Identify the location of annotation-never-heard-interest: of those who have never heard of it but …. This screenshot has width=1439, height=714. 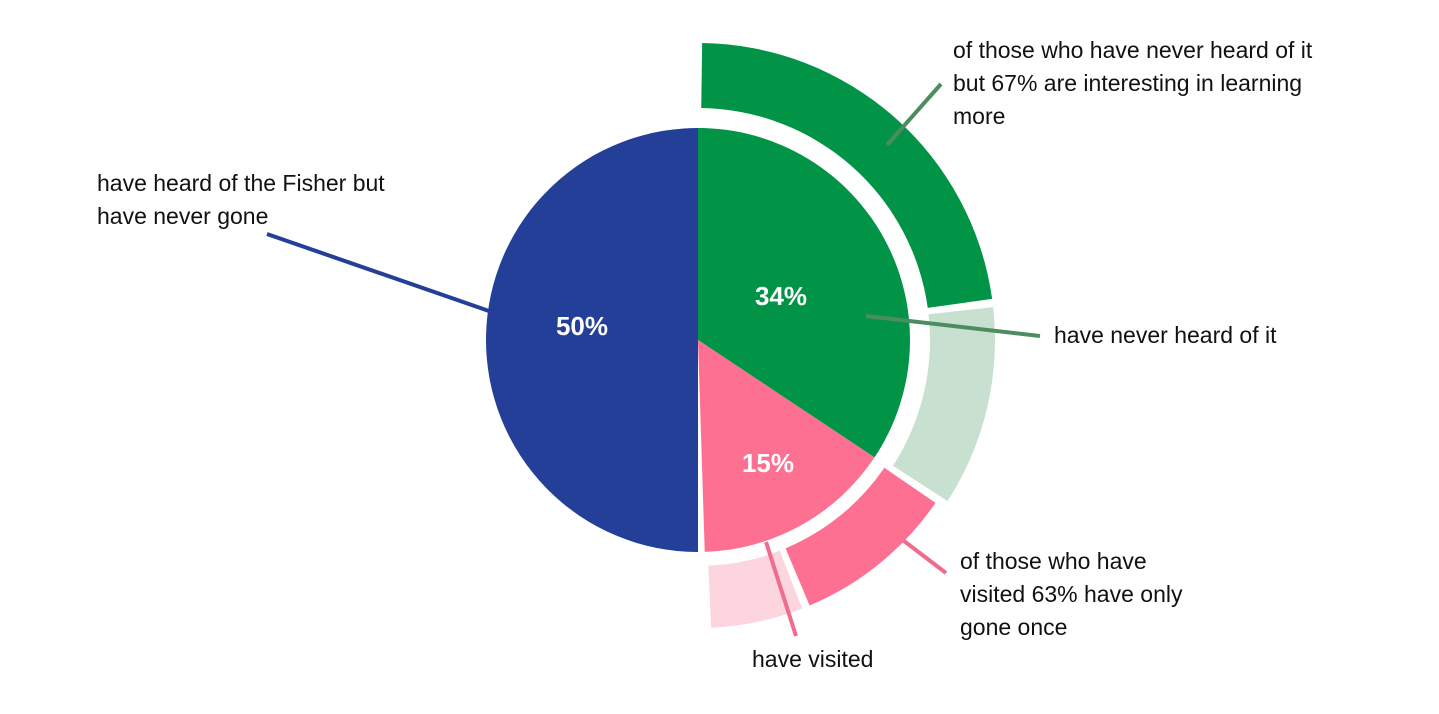
(1133, 83).